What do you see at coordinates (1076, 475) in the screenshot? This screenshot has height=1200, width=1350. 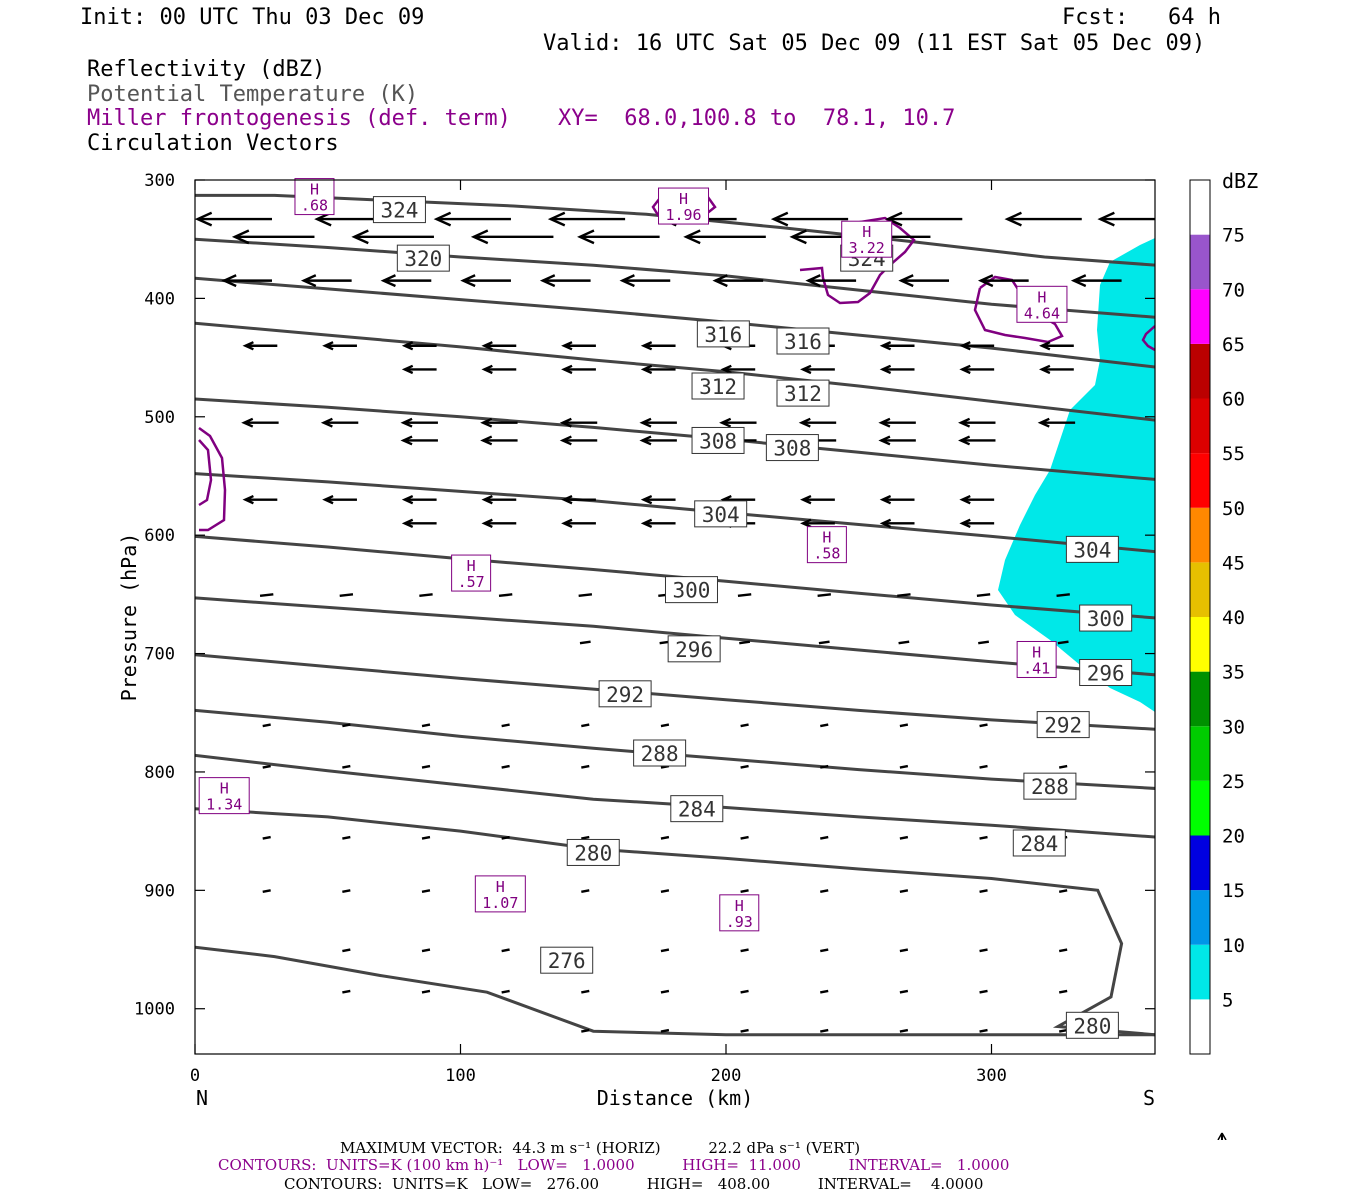 I see `reflectivity-shaded-region` at bounding box center [1076, 475].